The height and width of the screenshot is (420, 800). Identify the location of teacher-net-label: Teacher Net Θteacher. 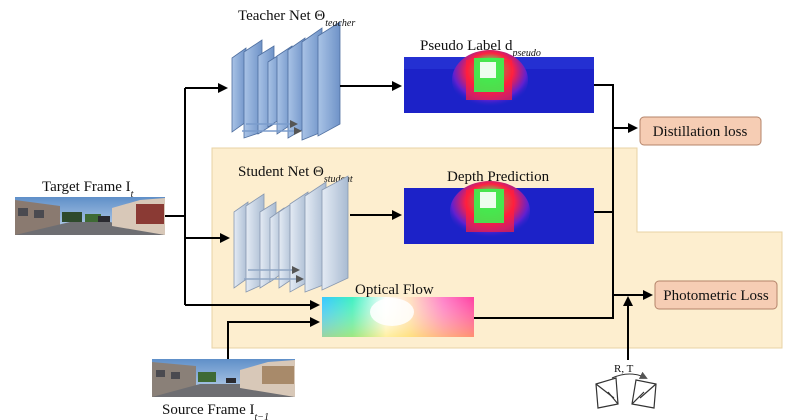
(296, 18).